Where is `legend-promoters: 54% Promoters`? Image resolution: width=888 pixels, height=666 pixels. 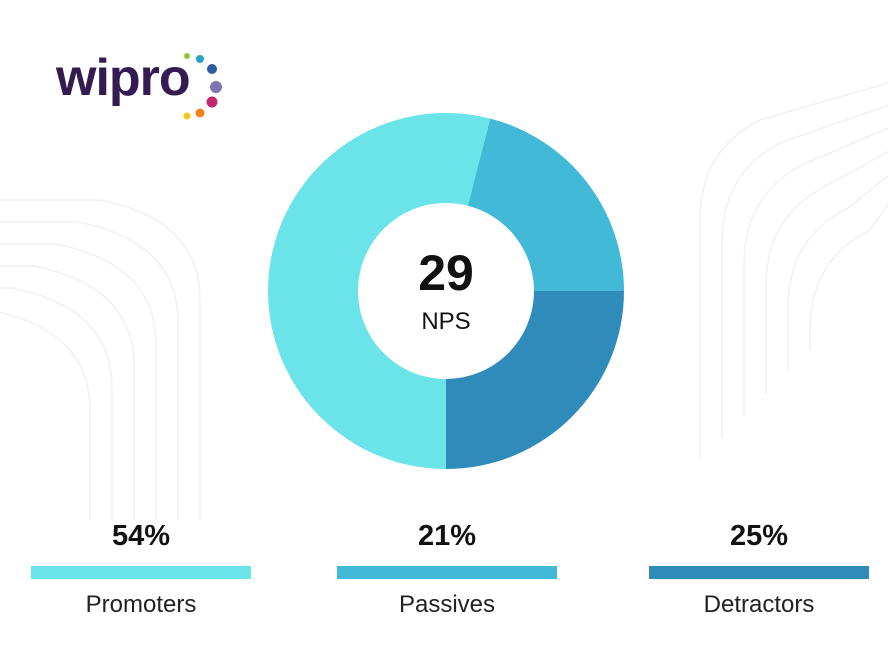 legend-promoters: 54% Promoters is located at coordinates (141, 569).